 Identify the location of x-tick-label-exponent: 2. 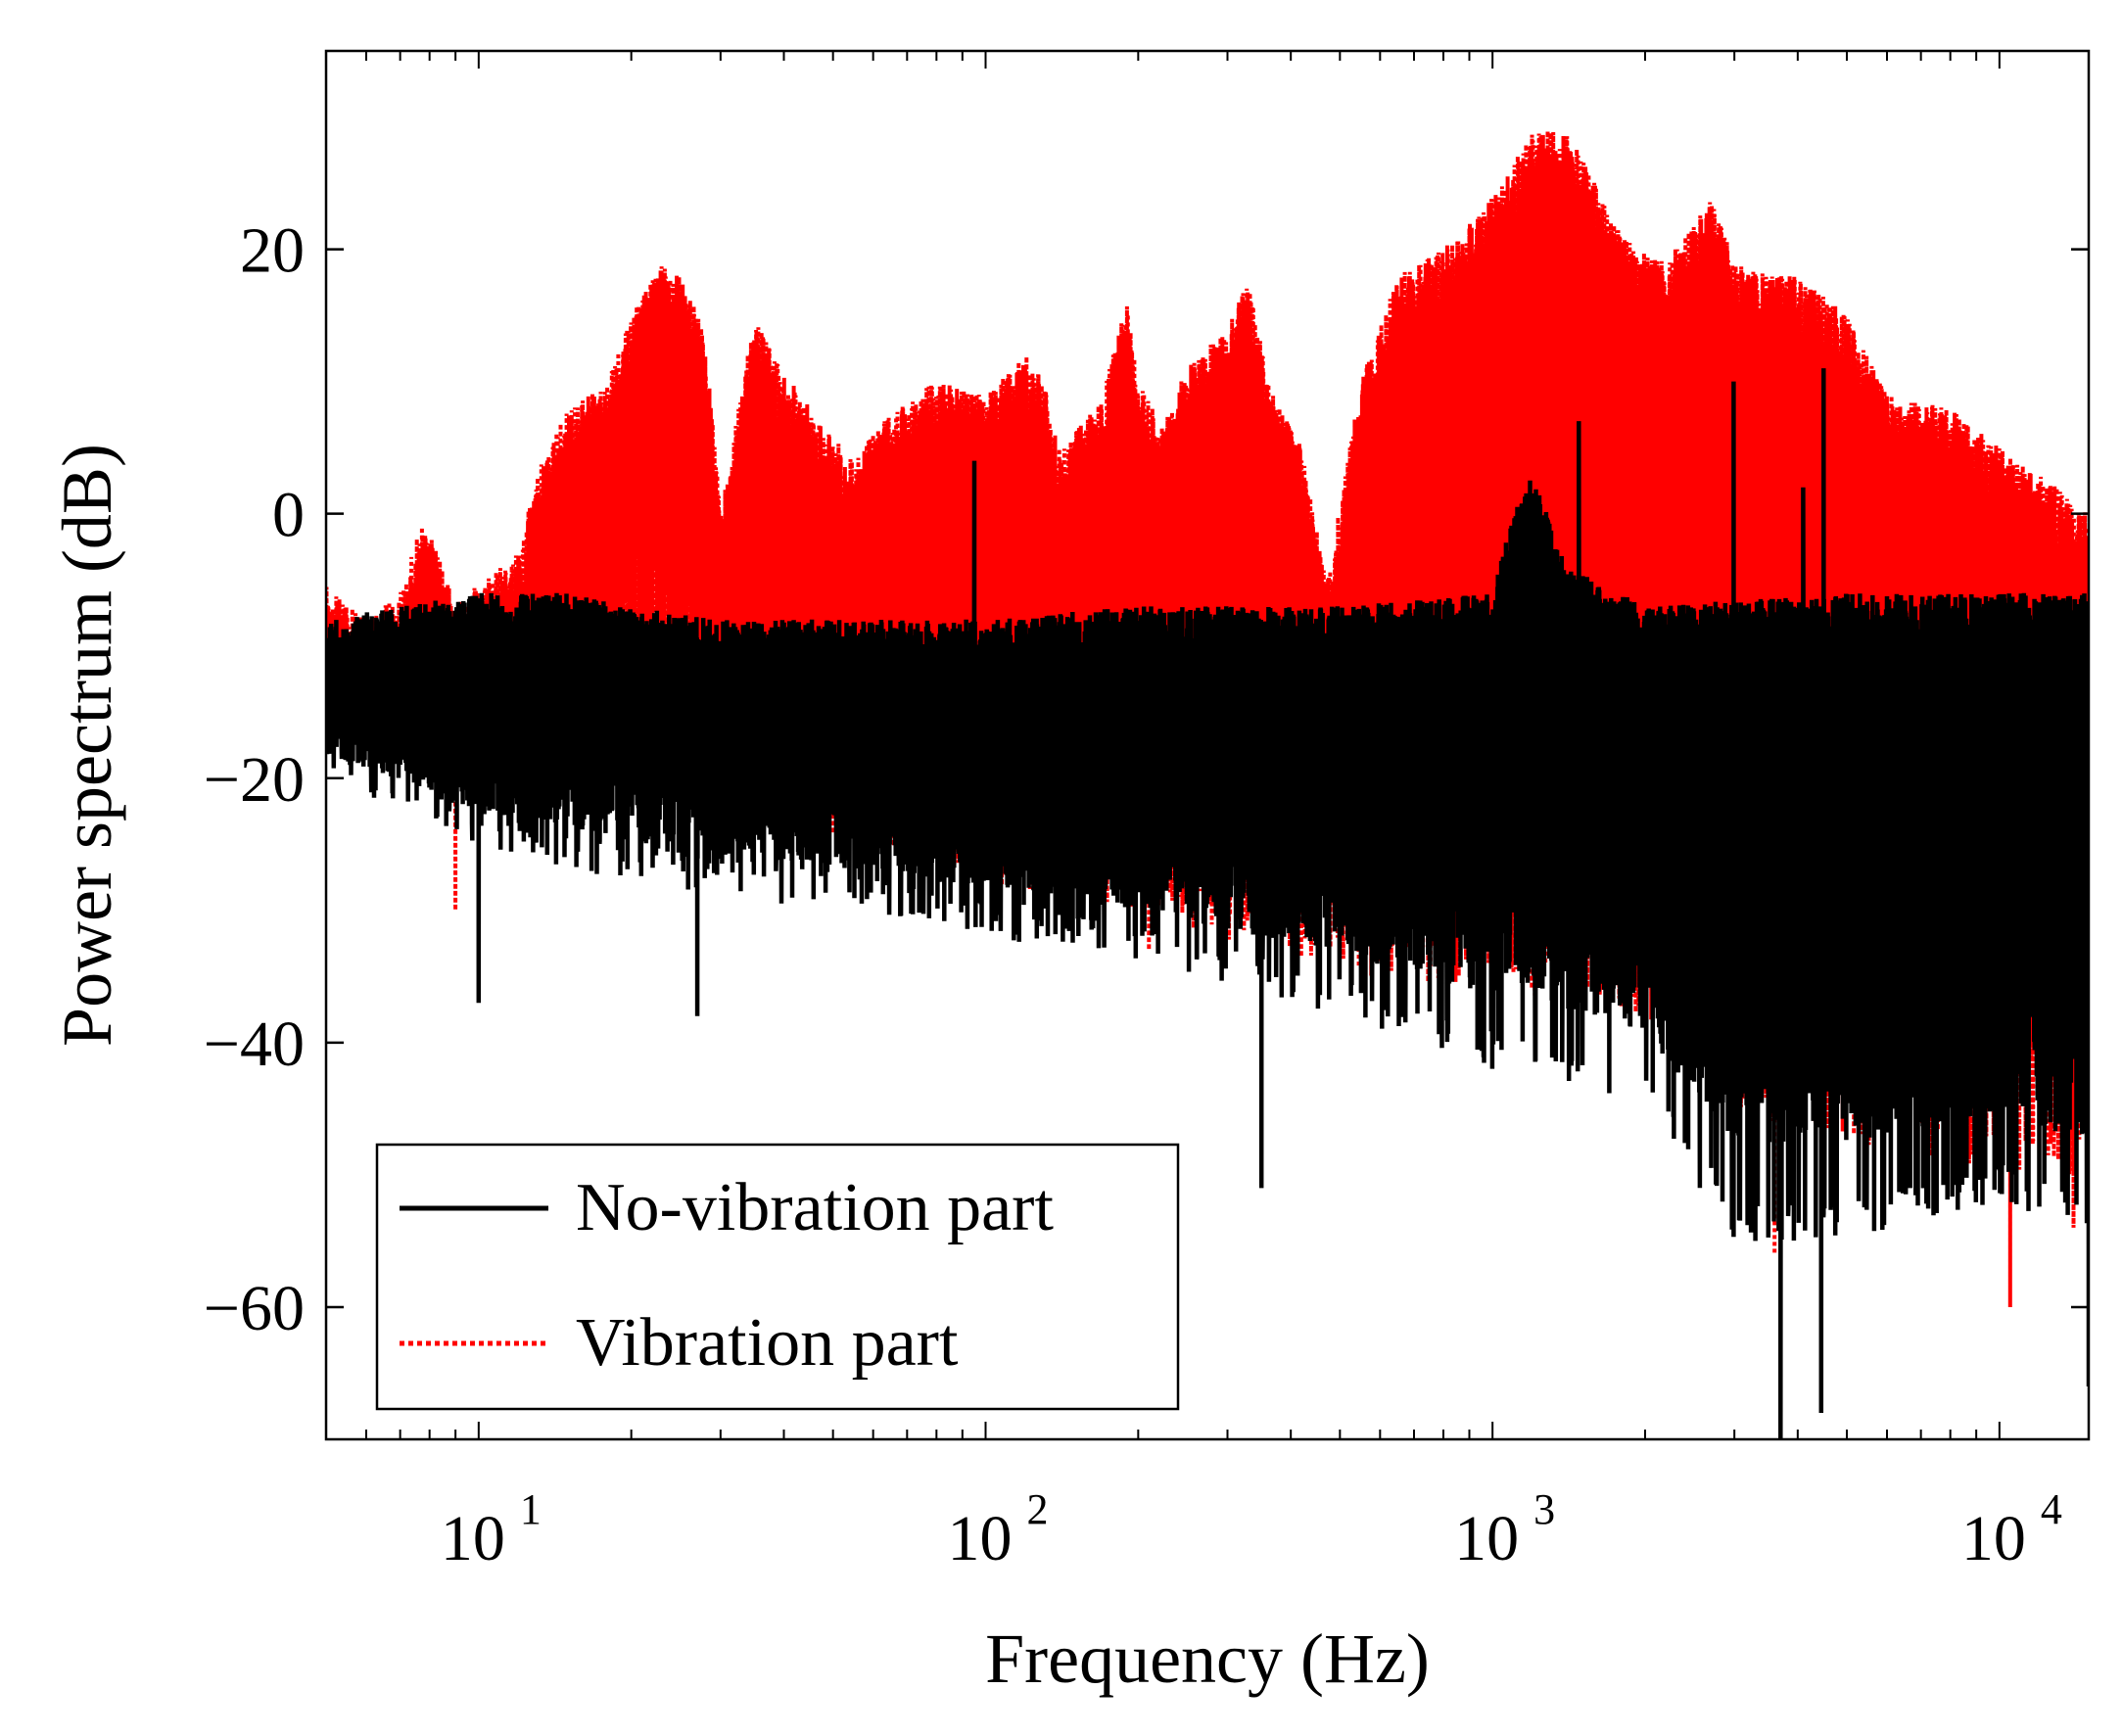
(1038, 1509).